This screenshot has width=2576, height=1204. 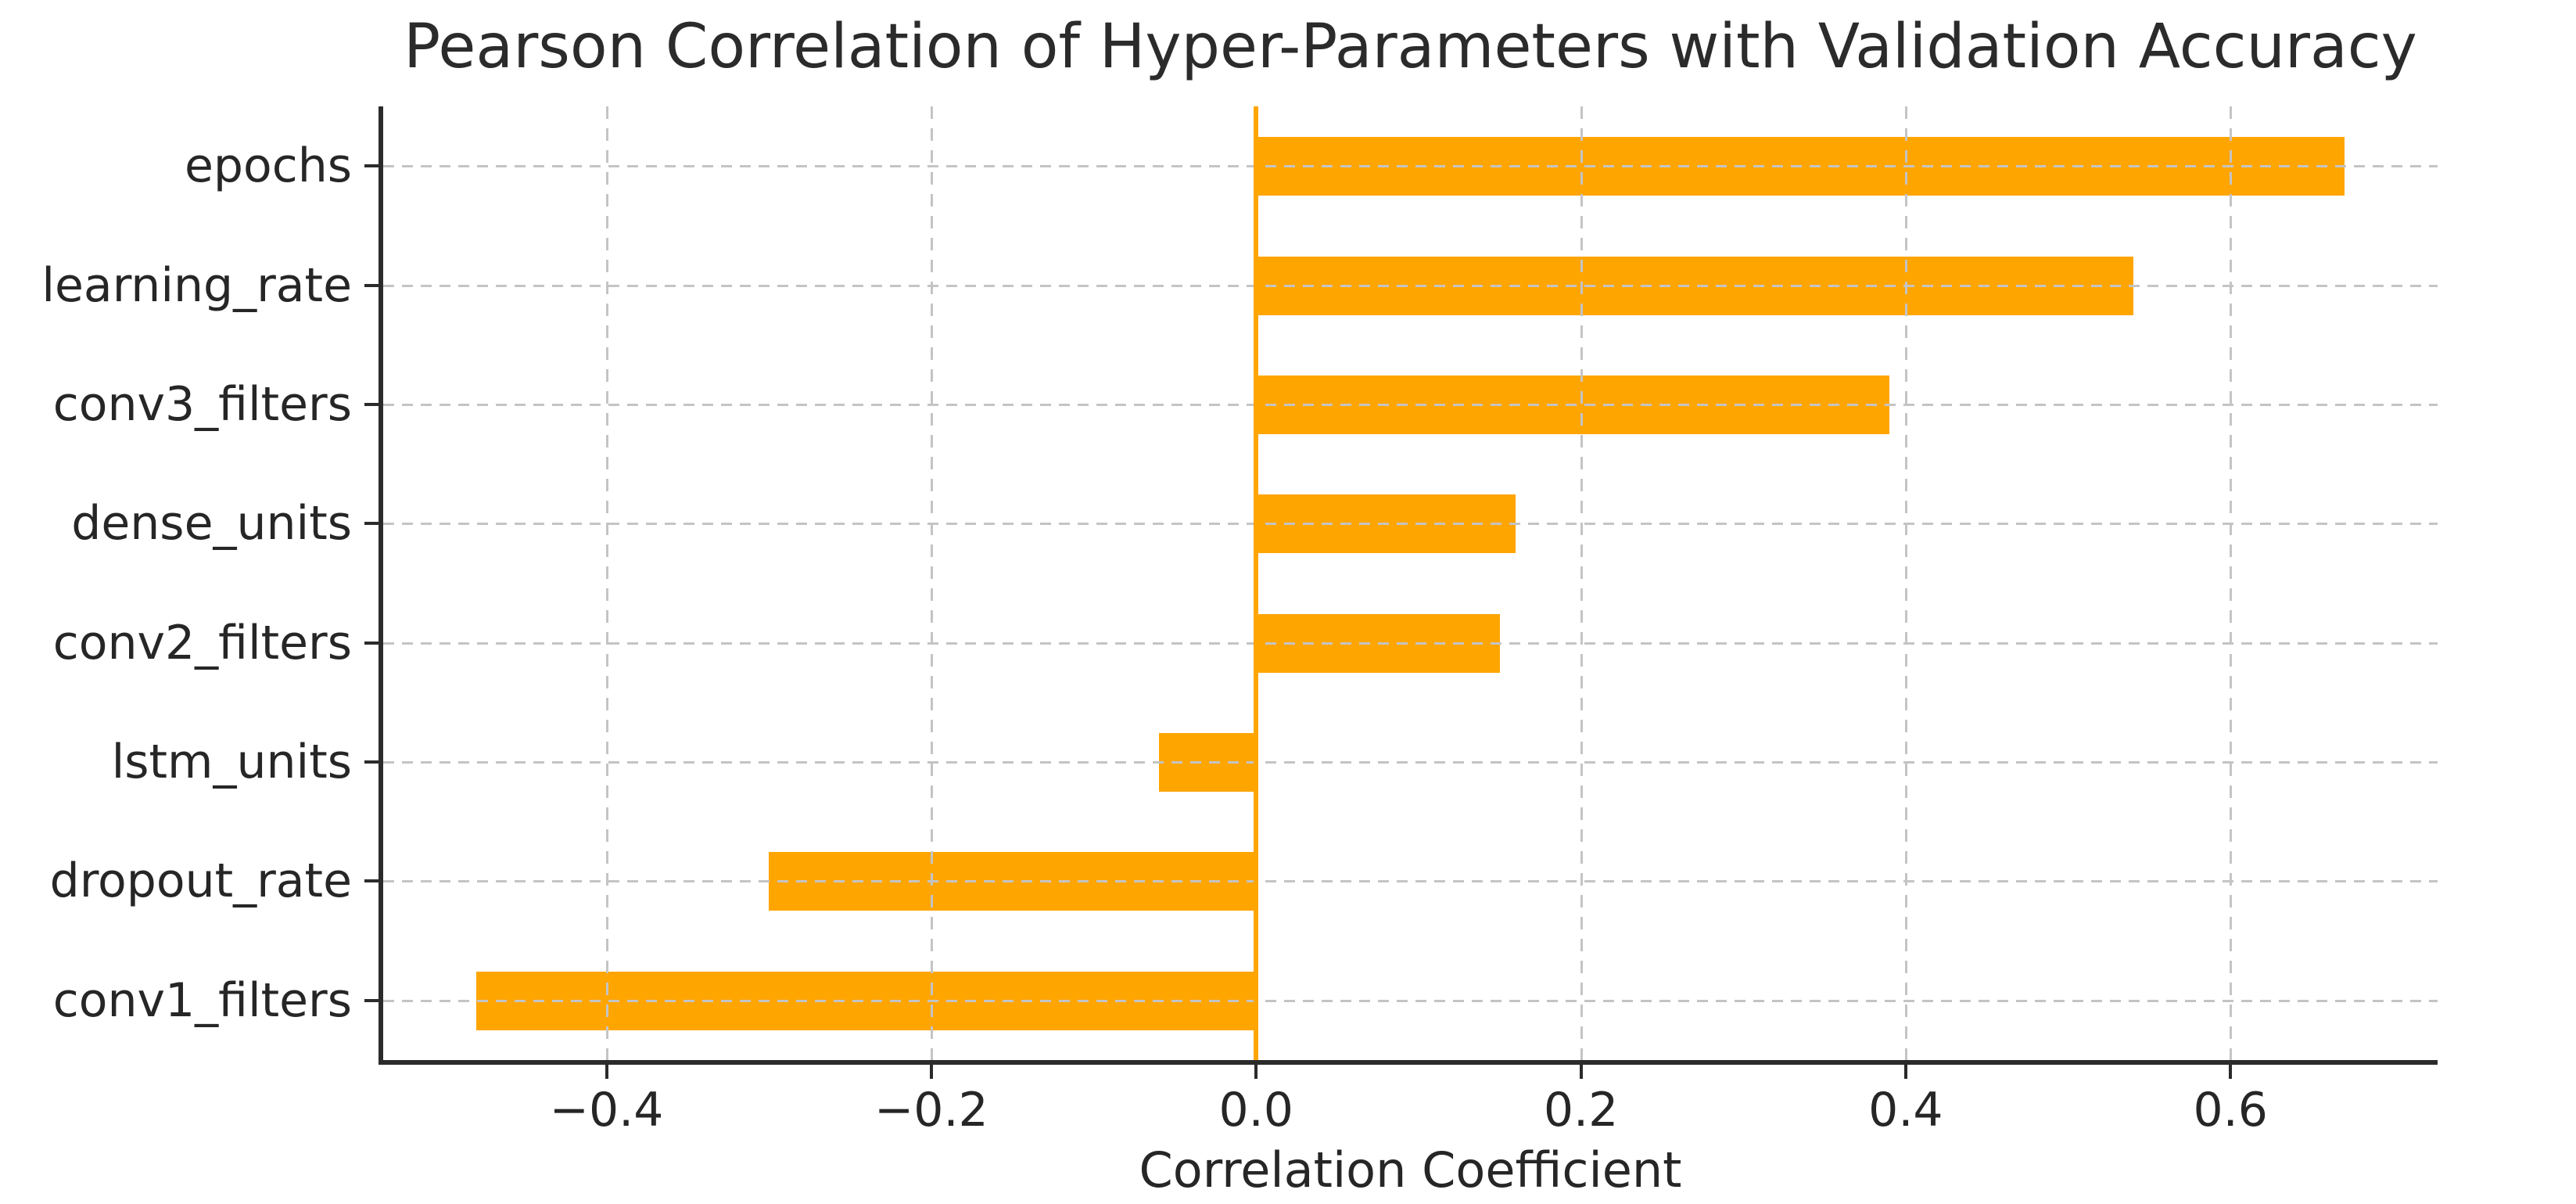 I want to click on x-tick-−0.2, so click(x=931, y=1072).